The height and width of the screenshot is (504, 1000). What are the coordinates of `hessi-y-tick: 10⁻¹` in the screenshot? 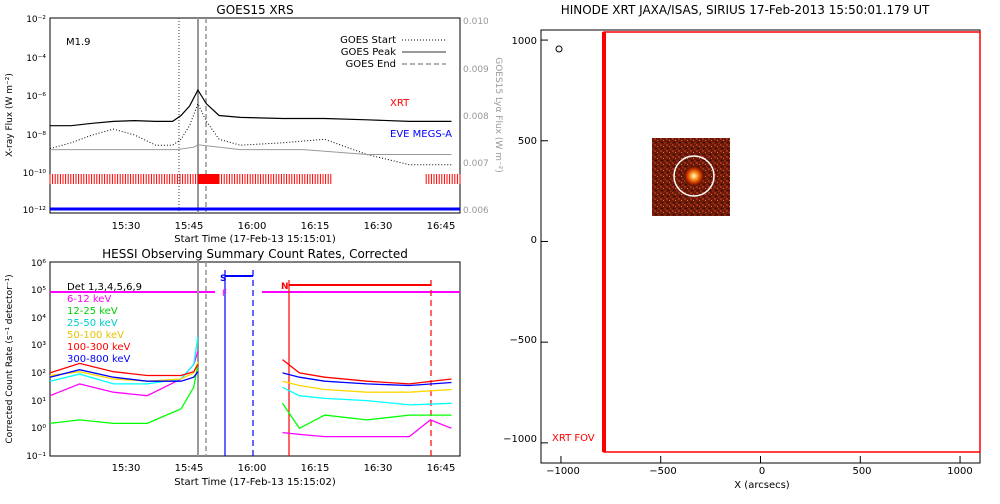 It's located at (36, 457).